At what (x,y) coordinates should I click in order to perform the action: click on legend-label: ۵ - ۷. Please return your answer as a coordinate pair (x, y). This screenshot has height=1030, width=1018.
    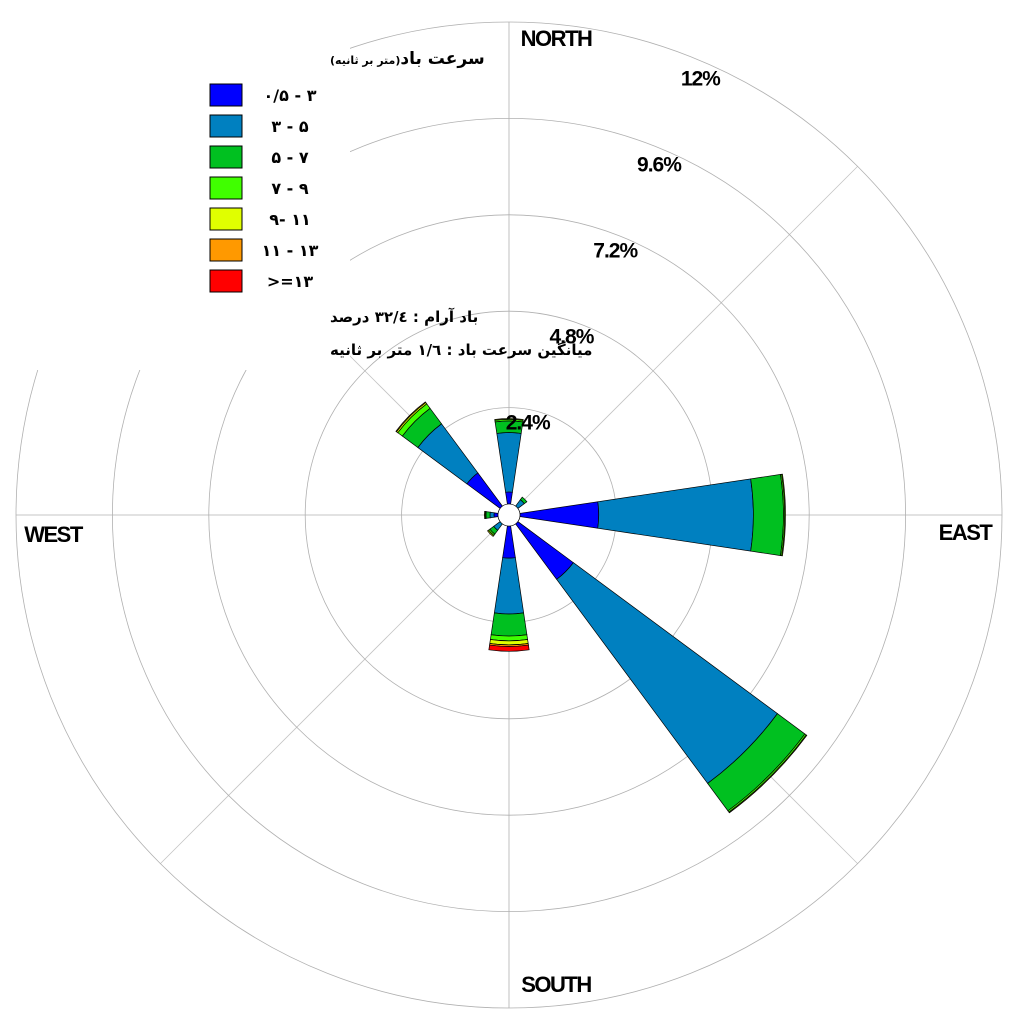
    Looking at the image, I should click on (290, 157).